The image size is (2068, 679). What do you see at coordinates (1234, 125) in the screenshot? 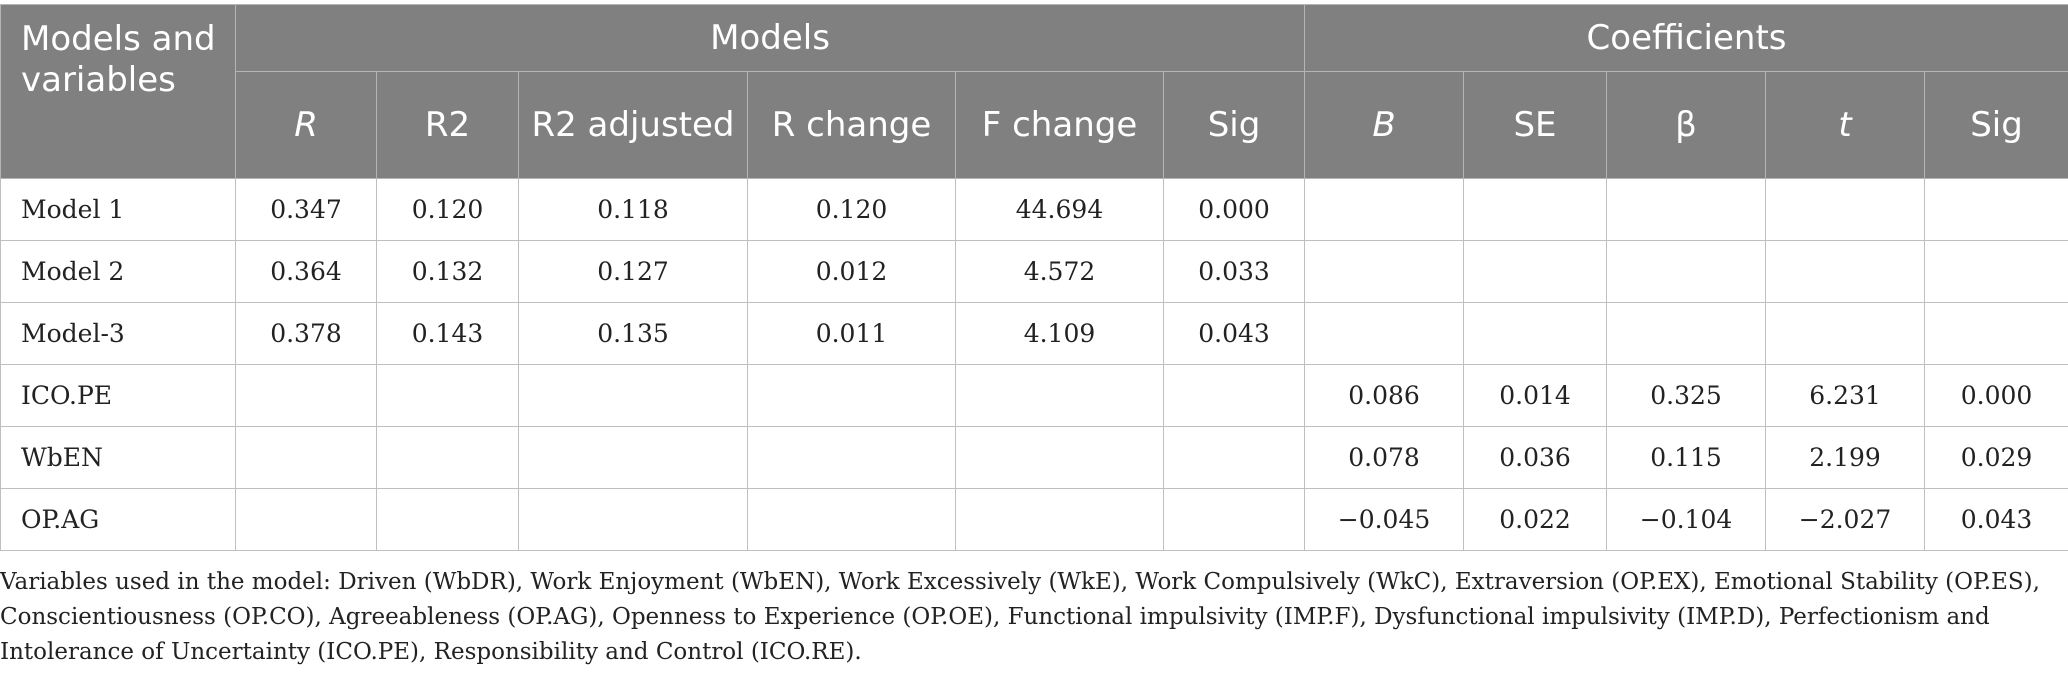
I see `col-header-sig-models: Sig` at bounding box center [1234, 125].